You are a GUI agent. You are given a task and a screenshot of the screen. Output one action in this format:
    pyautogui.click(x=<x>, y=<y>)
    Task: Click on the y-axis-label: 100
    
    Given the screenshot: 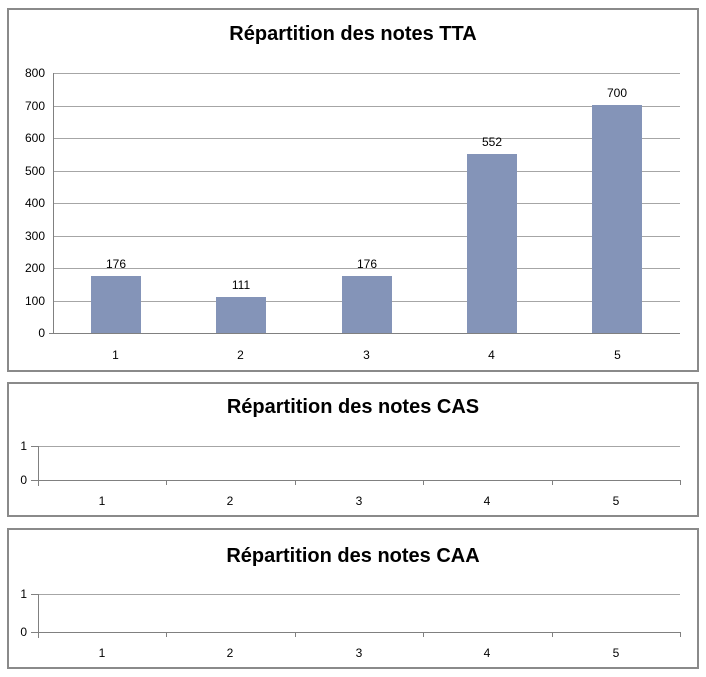 What is the action you would take?
    pyautogui.click(x=34, y=301)
    